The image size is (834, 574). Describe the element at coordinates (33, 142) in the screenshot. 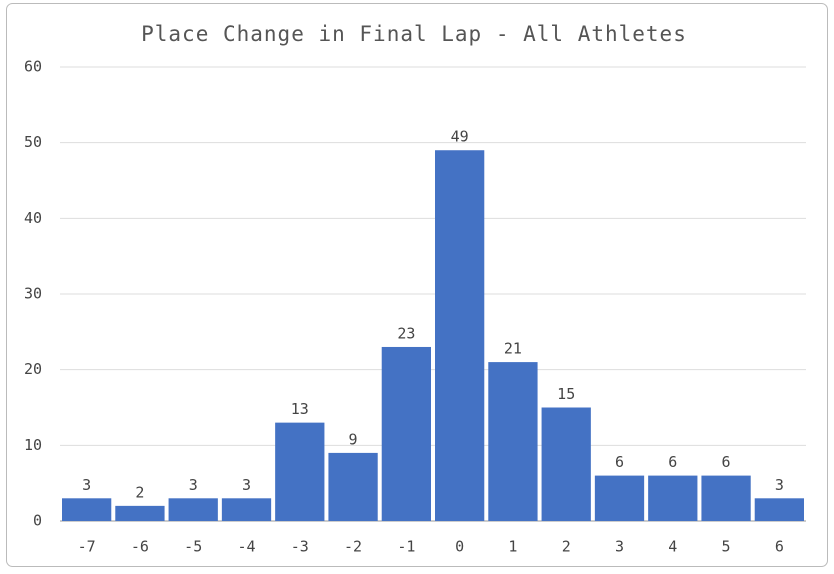

I see `y-tick-label: 50` at that location.